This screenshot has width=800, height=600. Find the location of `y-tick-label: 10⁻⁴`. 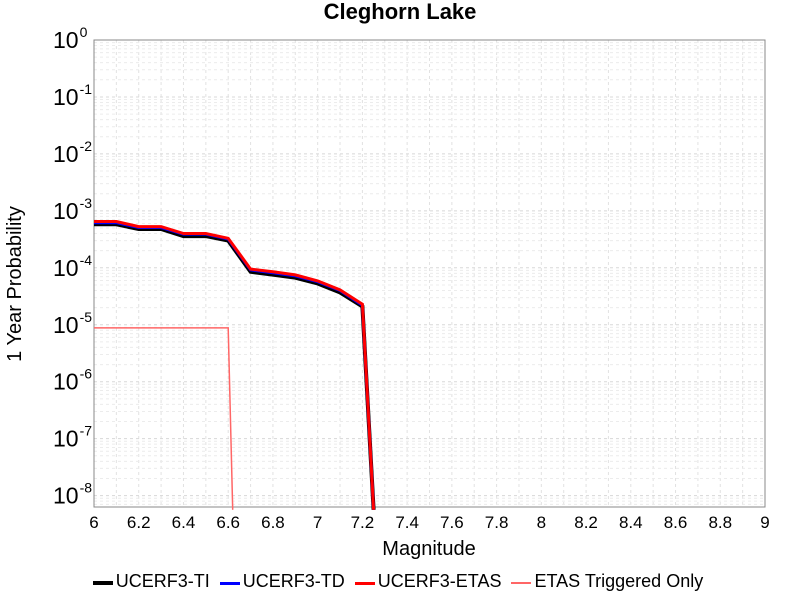

y-tick-label: 10⁻⁴ is located at coordinates (72, 266).